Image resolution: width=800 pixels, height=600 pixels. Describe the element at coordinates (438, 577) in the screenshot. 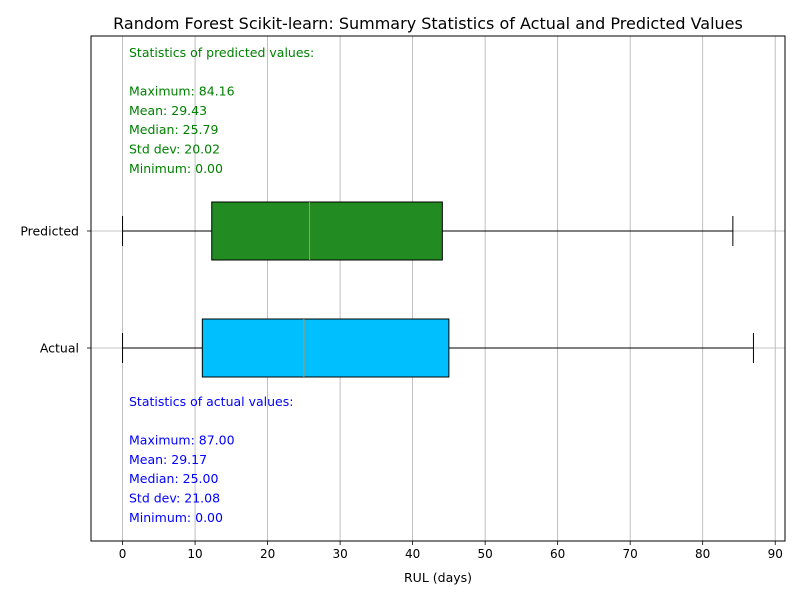

I see `x-axis-label: RUL (days)` at that location.